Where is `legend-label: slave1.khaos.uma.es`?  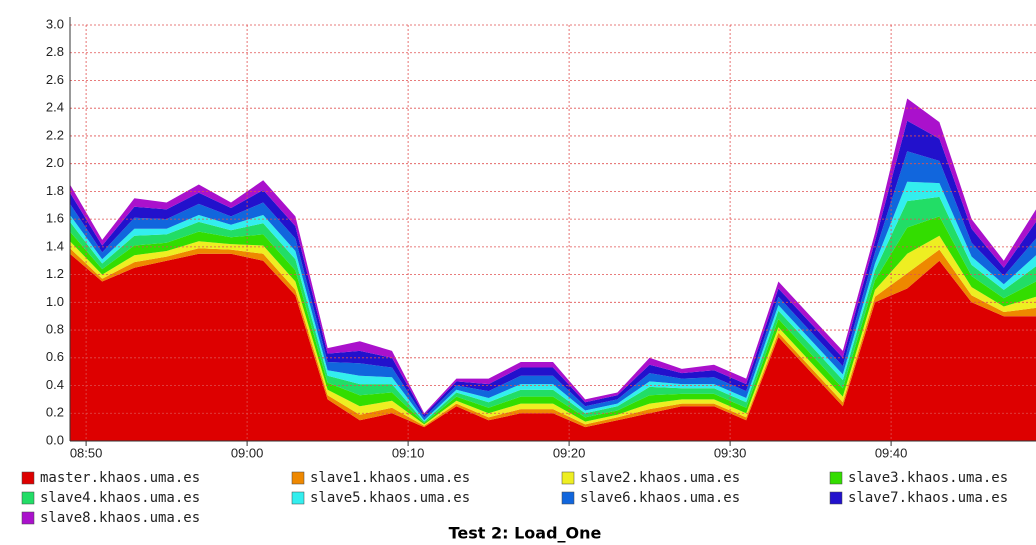
legend-label: slave1.khaos.uma.es is located at coordinates (390, 478).